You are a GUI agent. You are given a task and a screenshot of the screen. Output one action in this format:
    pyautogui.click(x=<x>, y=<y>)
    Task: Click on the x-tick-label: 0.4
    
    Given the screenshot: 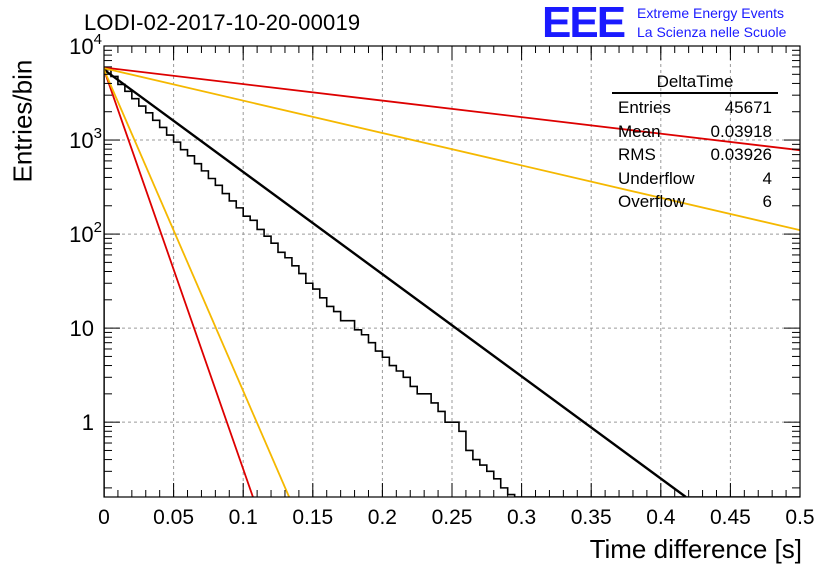 What is the action you would take?
    pyautogui.click(x=661, y=517)
    